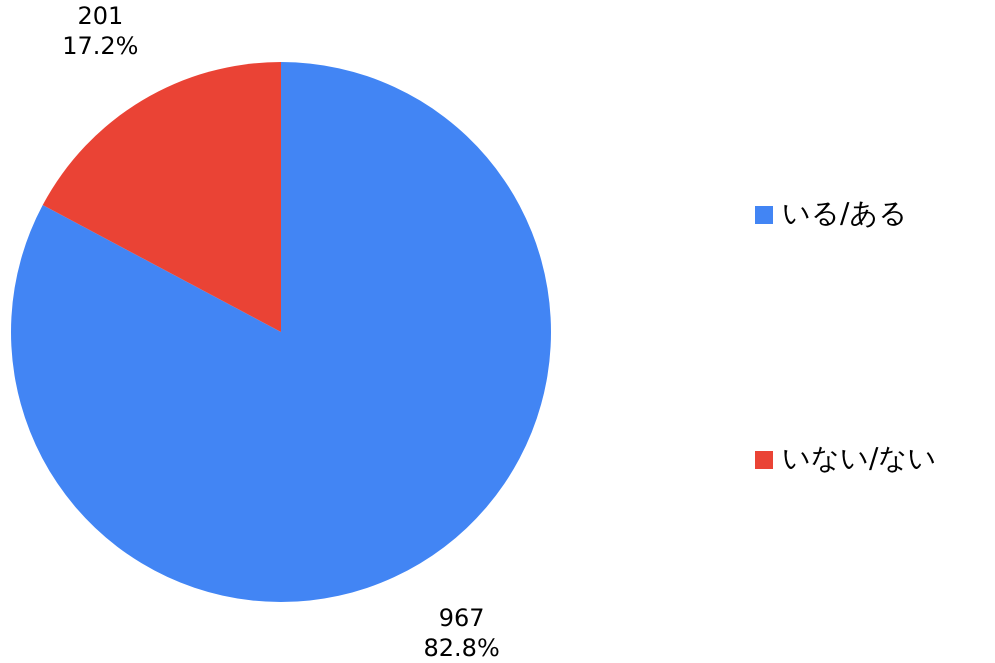  What do you see at coordinates (845, 213) in the screenshot?
I see `legend-label: いる/ある` at bounding box center [845, 213].